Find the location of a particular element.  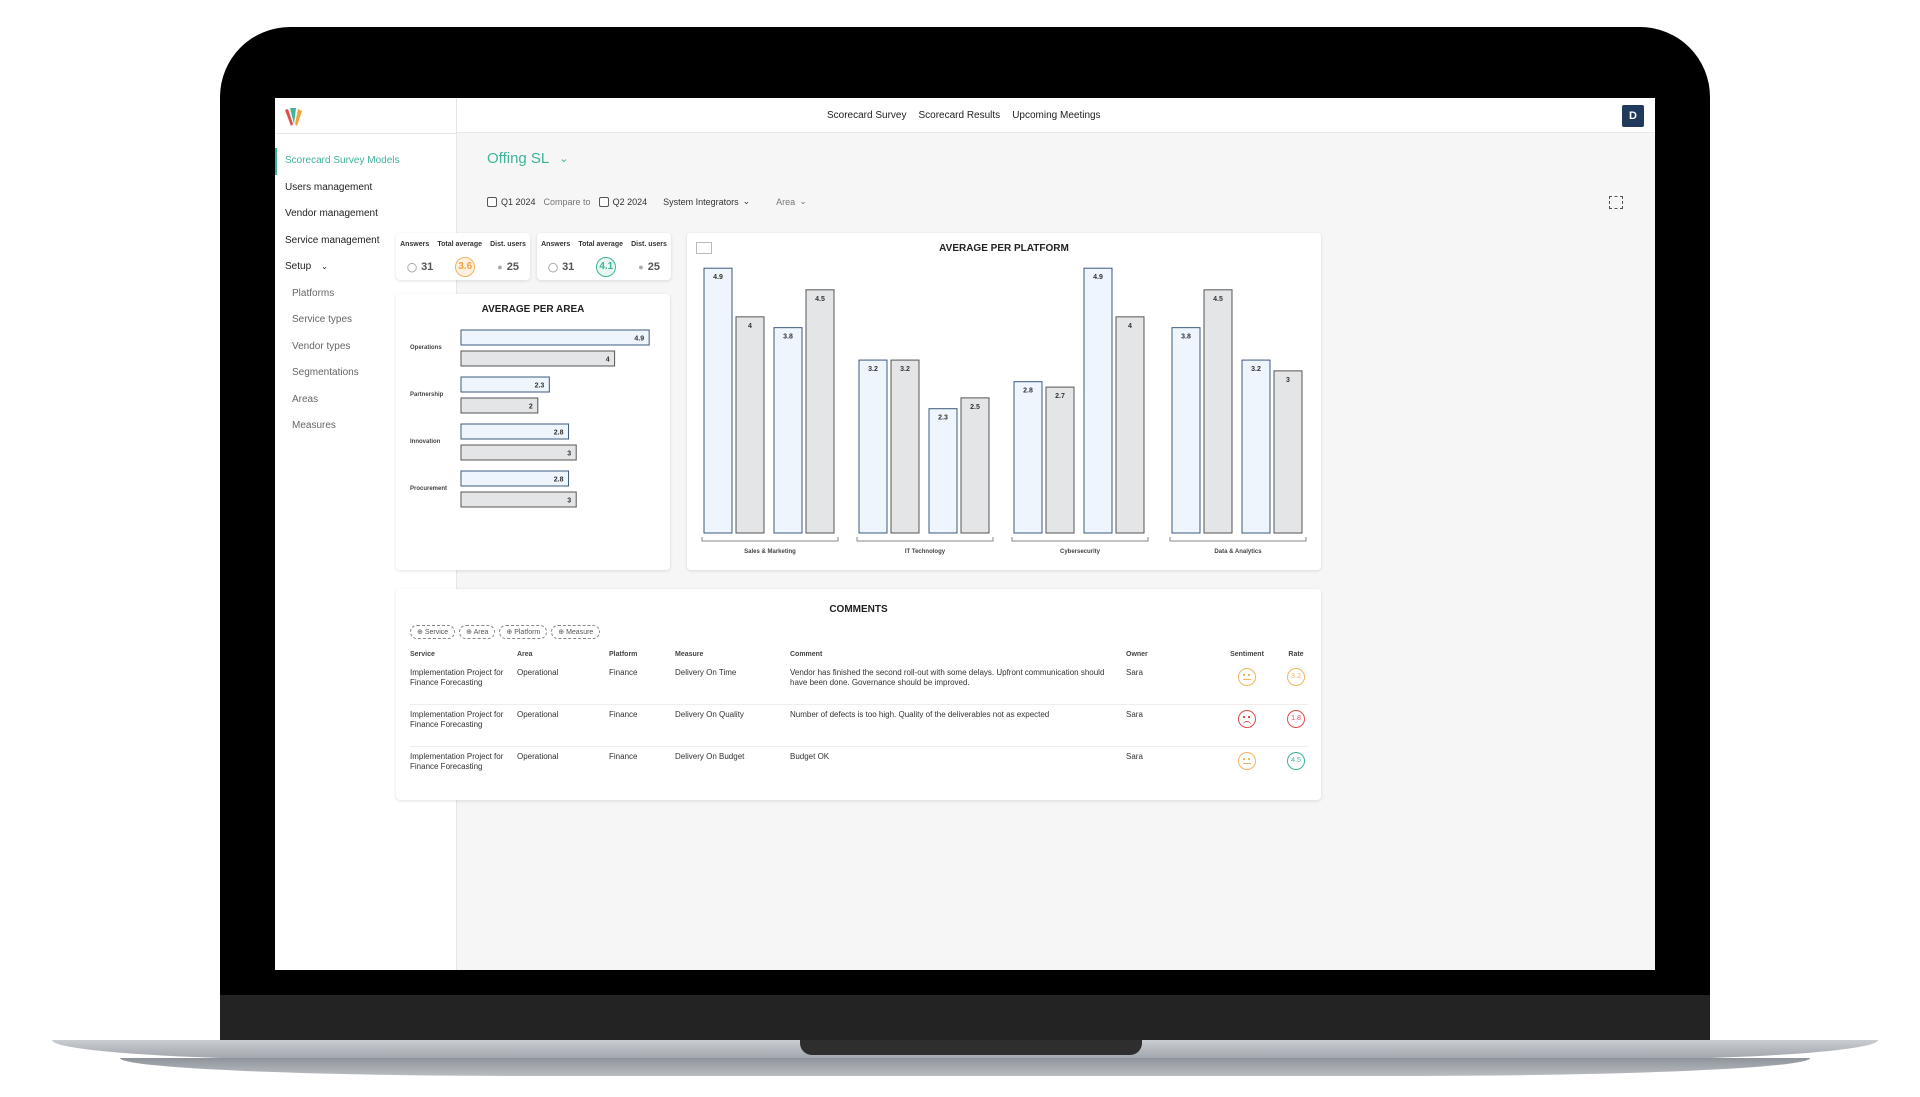

header-platform: Platform is located at coordinates (623, 654).